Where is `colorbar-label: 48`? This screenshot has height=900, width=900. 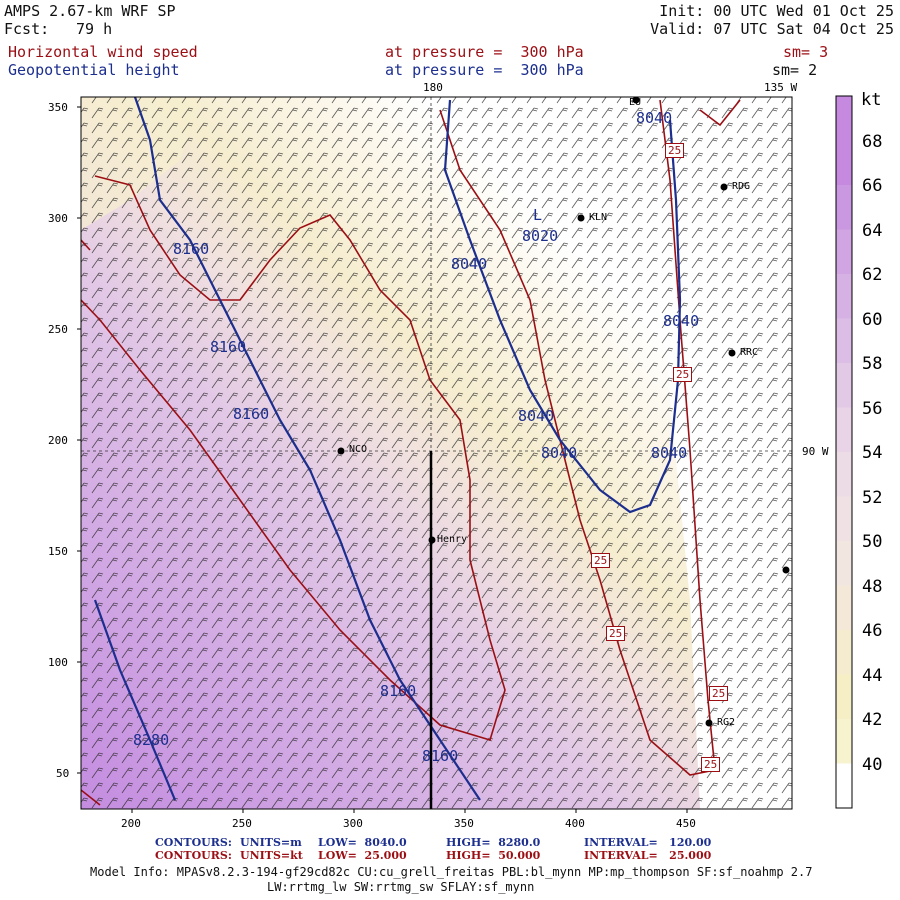 colorbar-label: 48 is located at coordinates (872, 587).